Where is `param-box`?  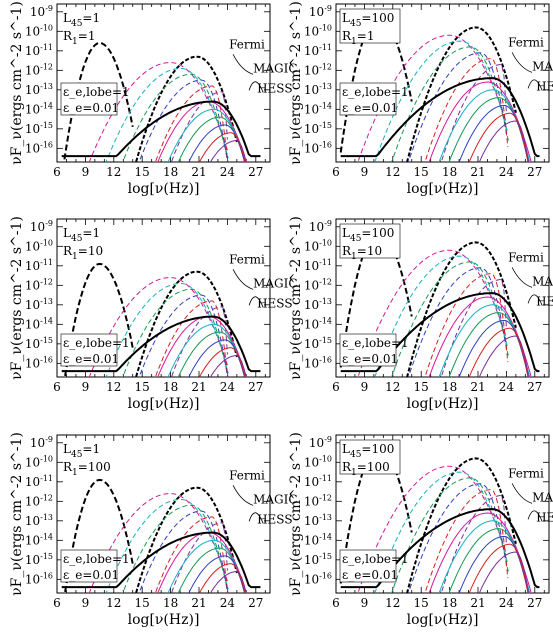 param-box is located at coordinates (370, 241).